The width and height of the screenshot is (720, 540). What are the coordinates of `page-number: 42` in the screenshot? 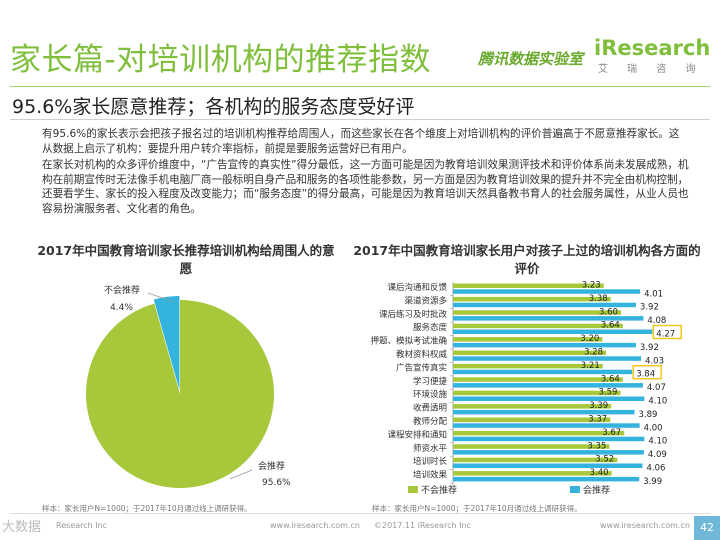 It's located at (707, 528).